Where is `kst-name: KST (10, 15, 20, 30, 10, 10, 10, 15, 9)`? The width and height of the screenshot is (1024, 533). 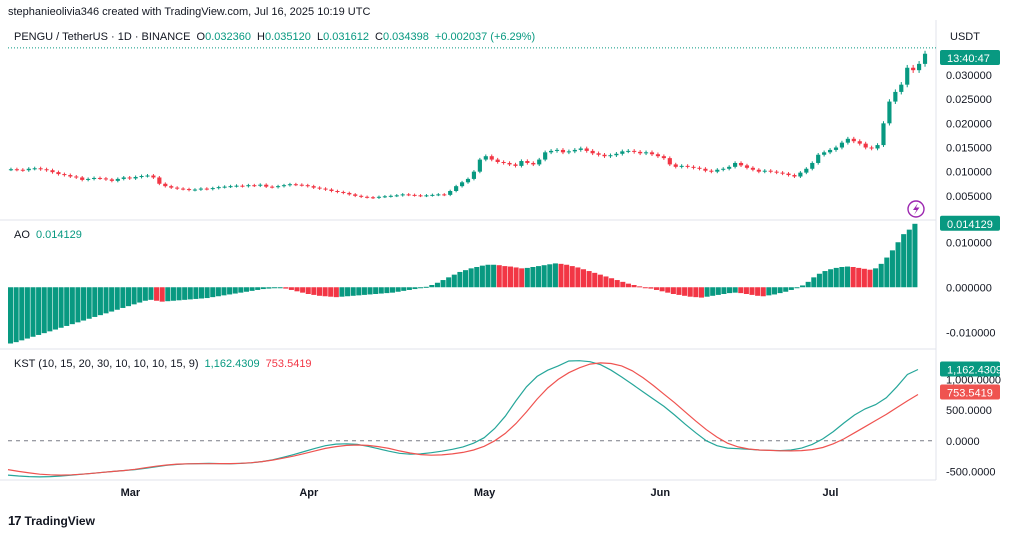 kst-name: KST (10, 15, 20, 30, 10, 10, 10, 15, 9) is located at coordinates (106, 364).